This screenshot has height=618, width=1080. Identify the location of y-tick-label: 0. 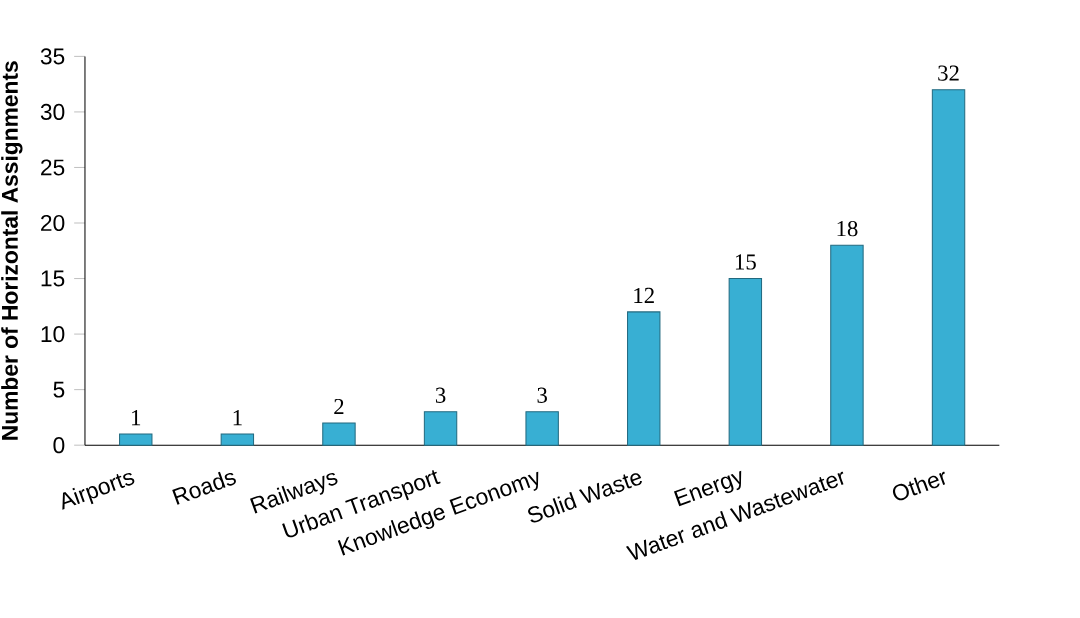
(59, 445).